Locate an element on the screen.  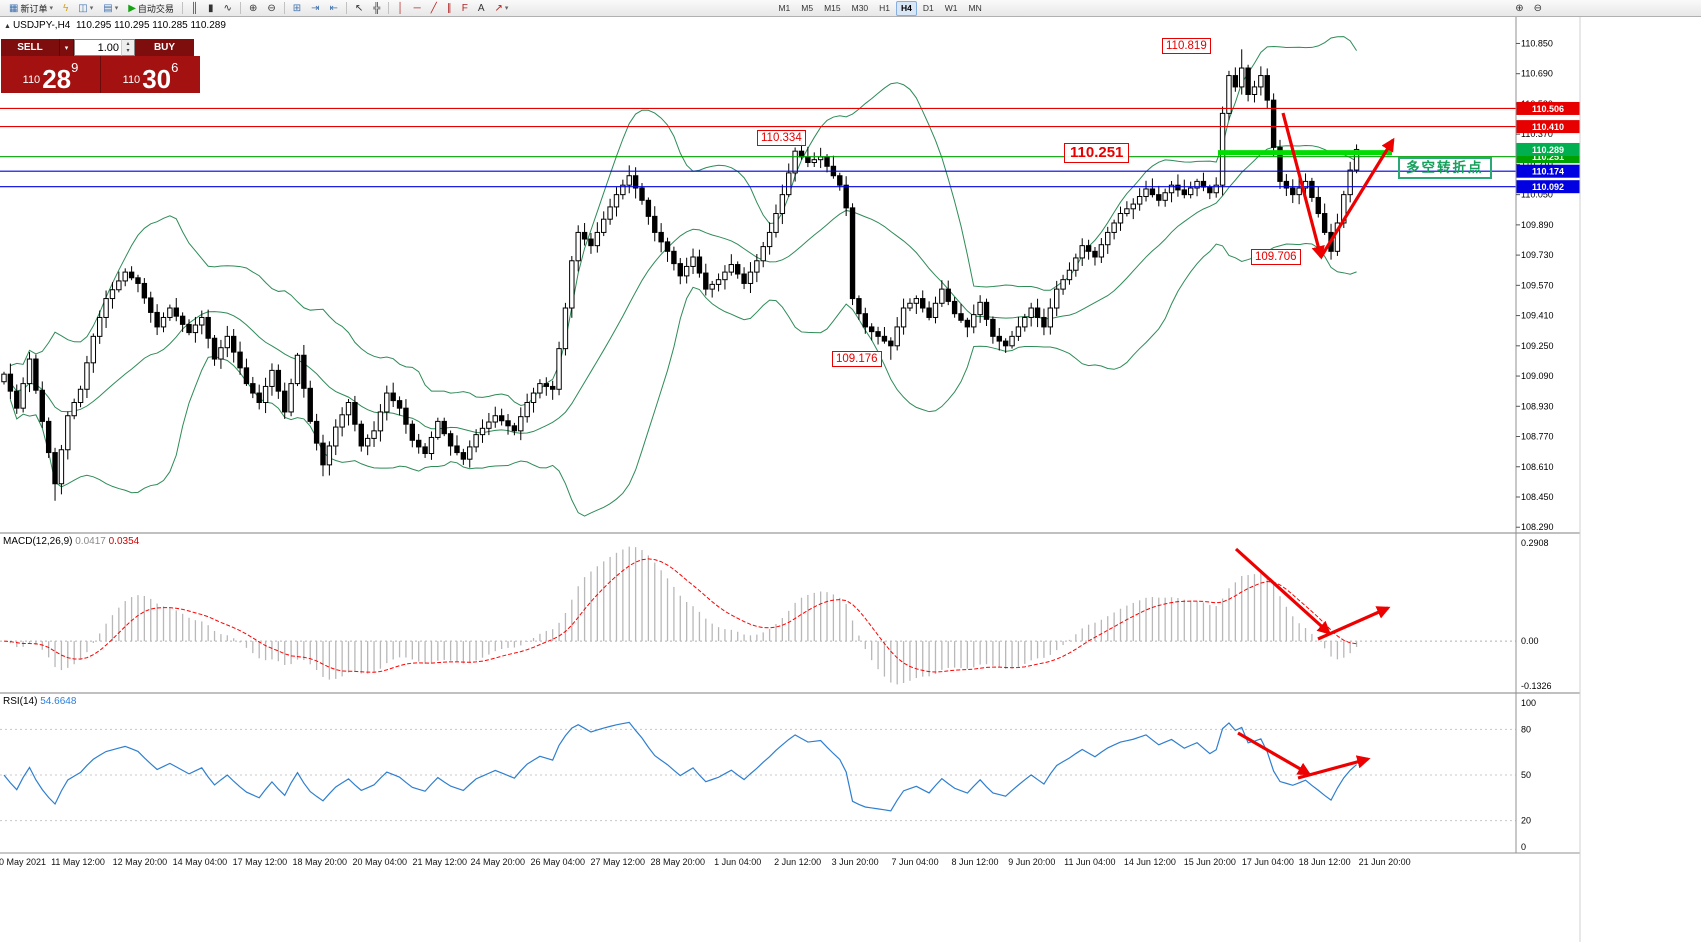
svg-text: 3 Jun 20:00 is located at coordinates (855, 862).